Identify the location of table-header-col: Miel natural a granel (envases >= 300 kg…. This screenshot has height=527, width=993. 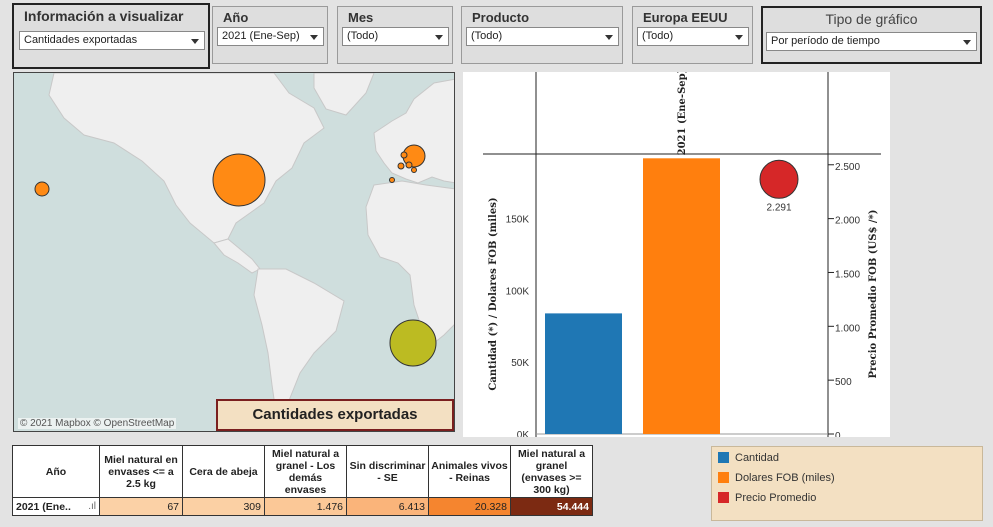
(551, 471).